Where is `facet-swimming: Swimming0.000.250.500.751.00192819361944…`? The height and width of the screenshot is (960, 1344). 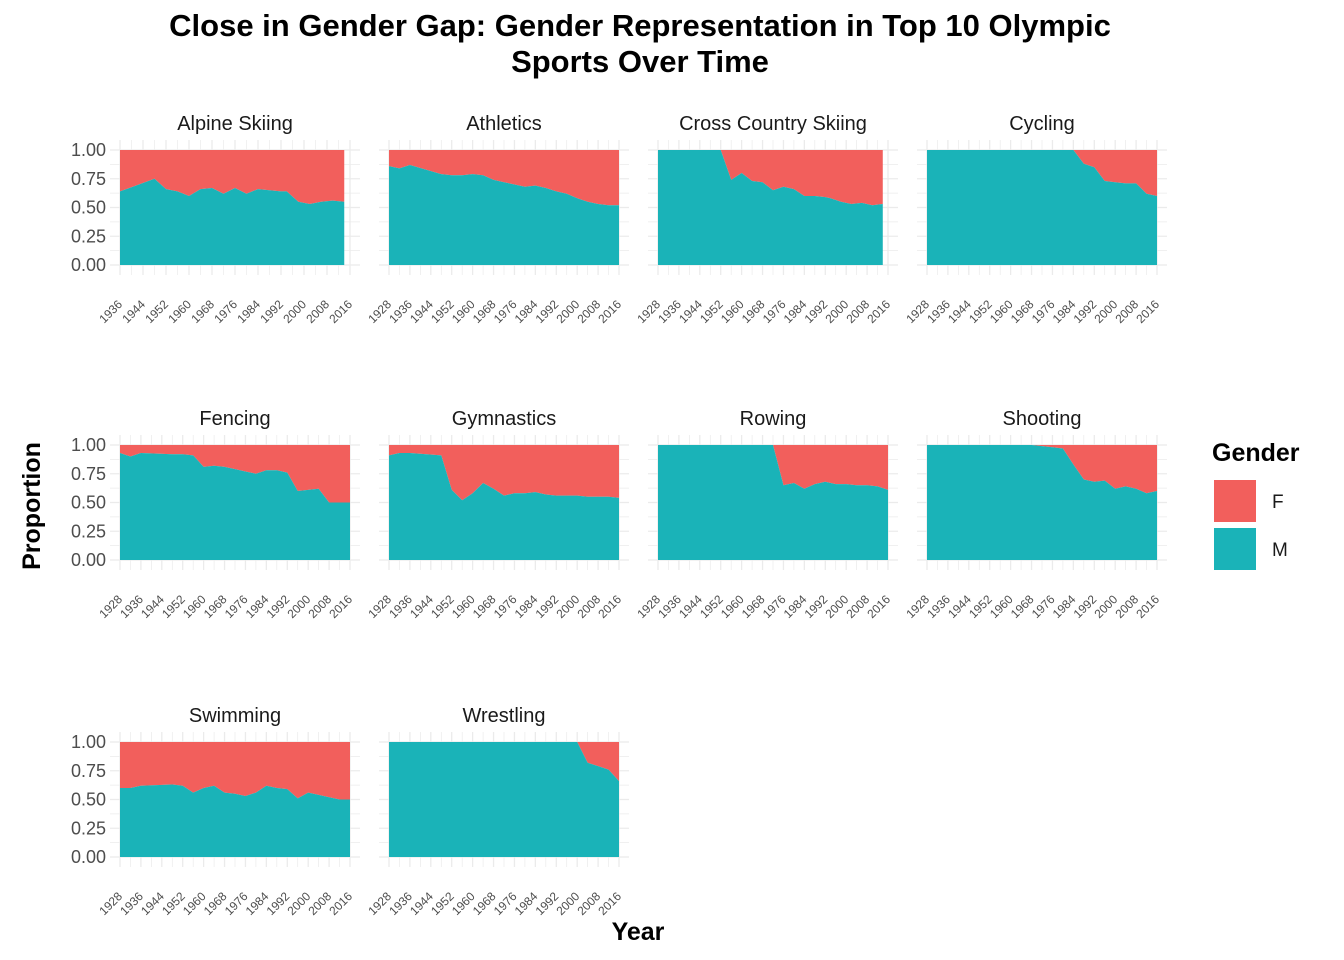
facet-swimming: Swimming0.000.250.500.751.00192819361944… is located at coordinates (215, 811).